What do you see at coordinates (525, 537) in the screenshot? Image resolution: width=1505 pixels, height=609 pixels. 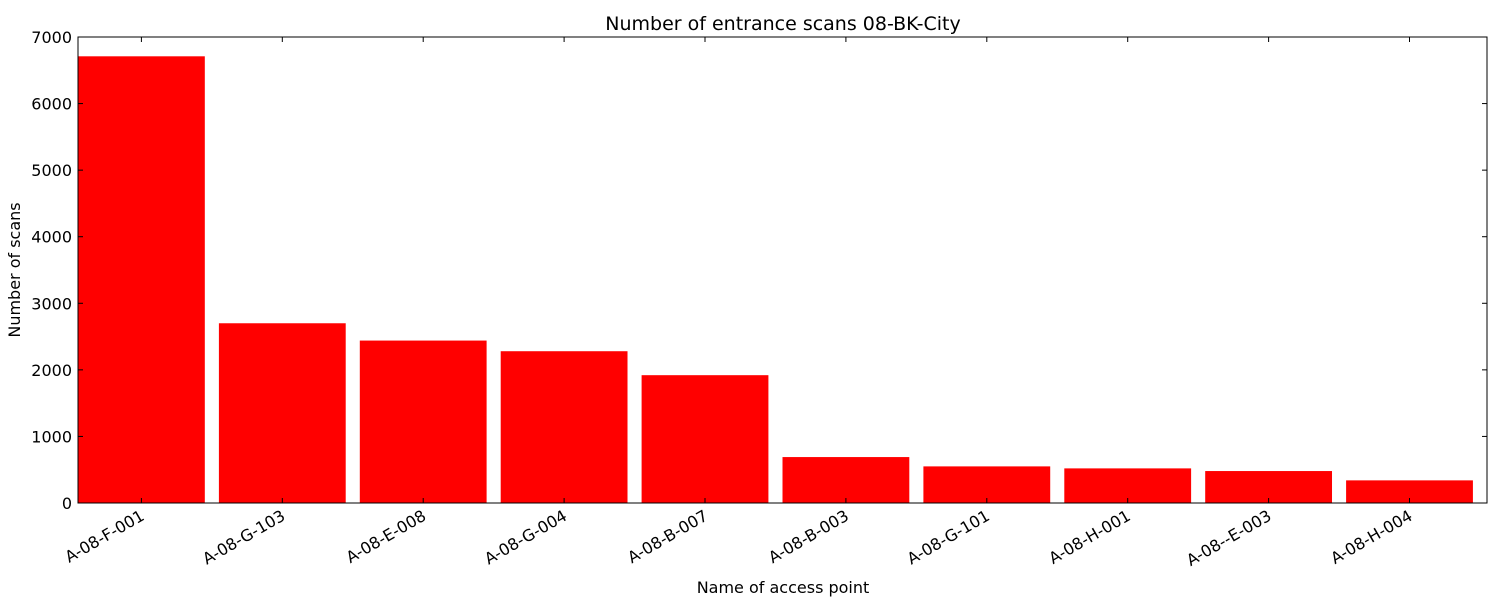 I see `x-tick-label: A-08-G-004` at bounding box center [525, 537].